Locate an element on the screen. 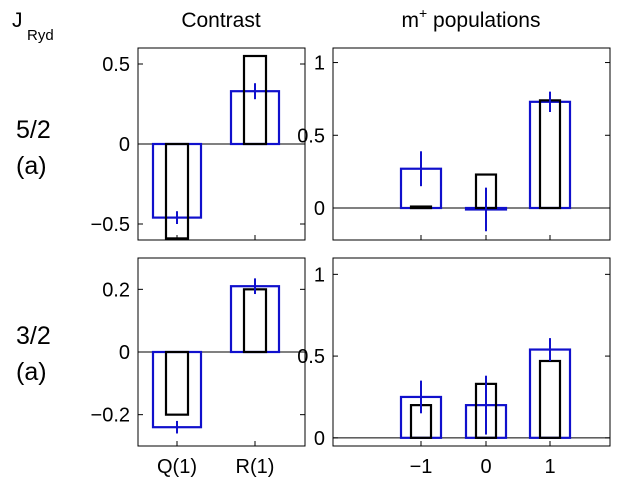 The height and width of the screenshot is (485, 620). x-tick-label: 1 is located at coordinates (549, 467).